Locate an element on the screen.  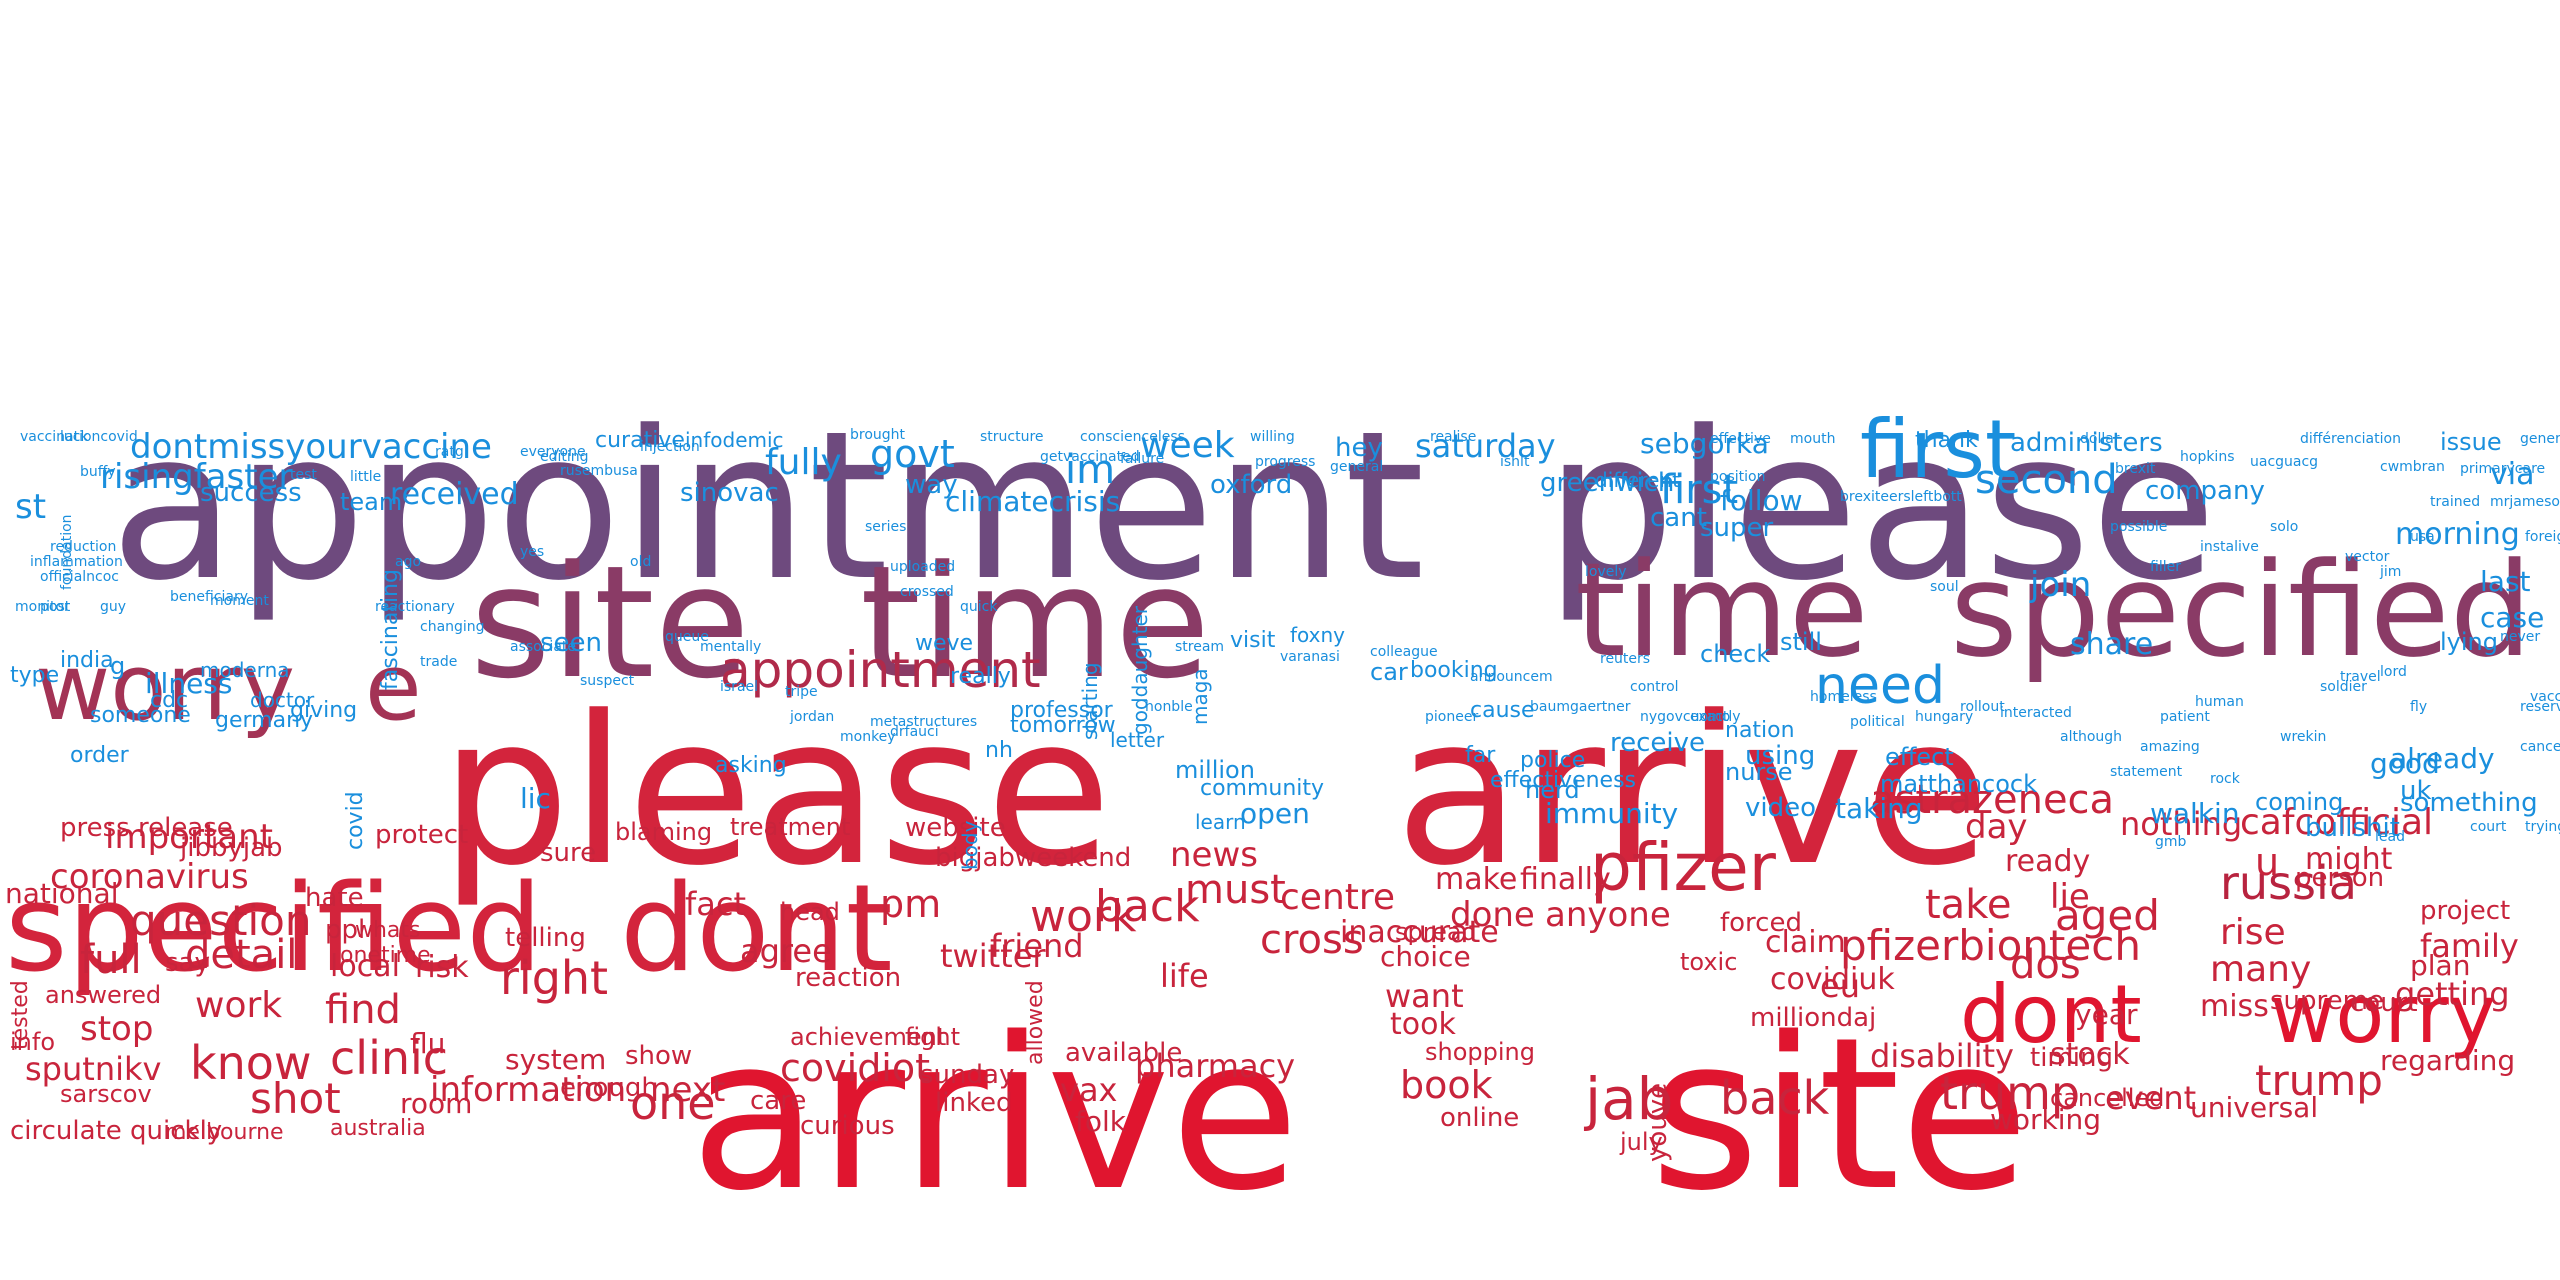
cloud-word: effective is located at coordinates (1740, 439).